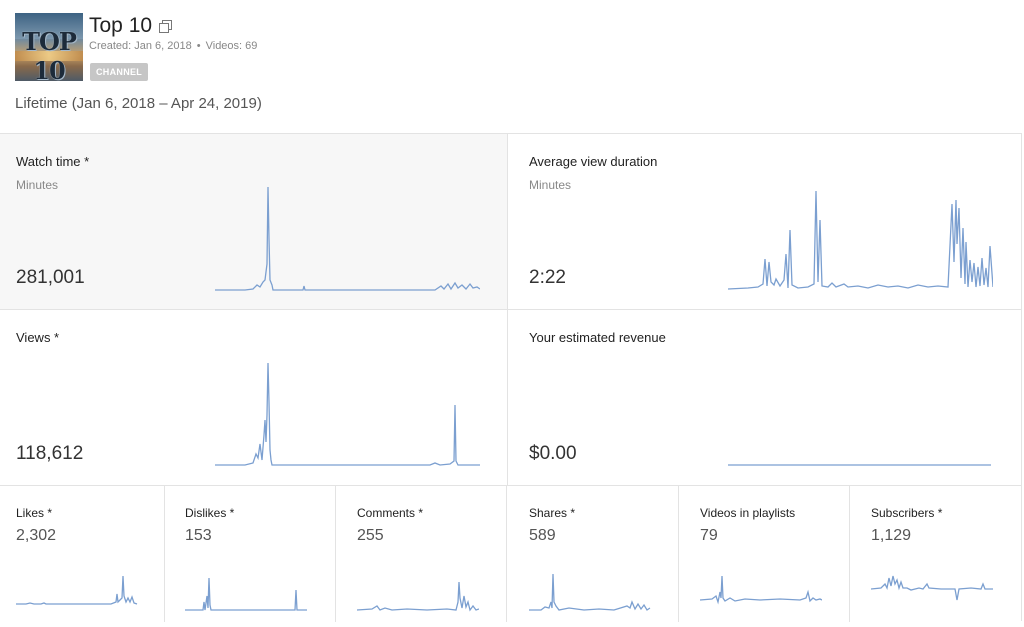 This screenshot has width=1024, height=627. I want to click on likes-value: 2,302, so click(36, 535).